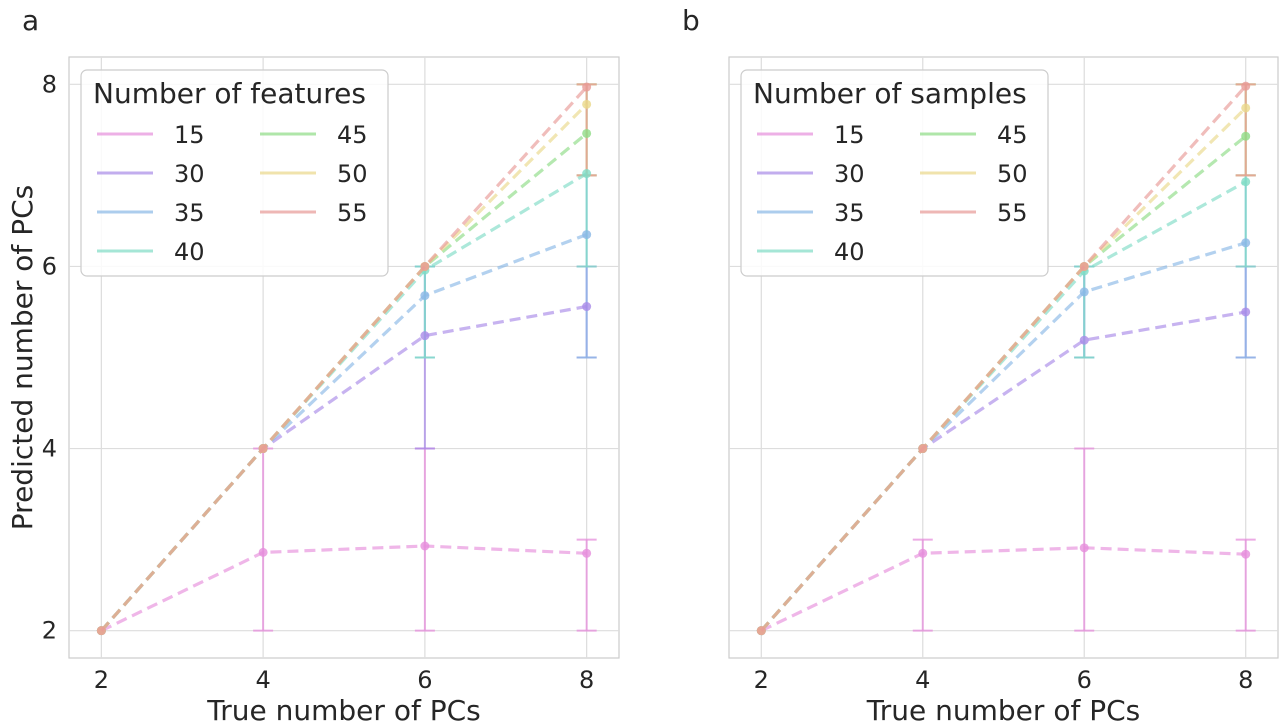  I want to click on y-tick-label: 8, so click(49, 84).